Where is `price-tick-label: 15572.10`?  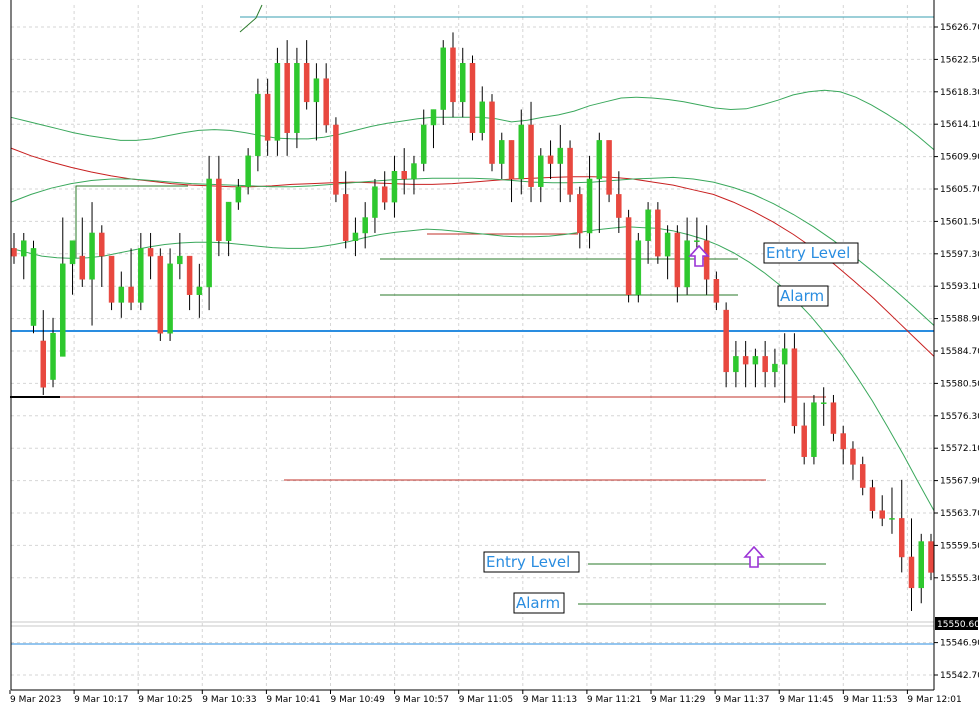 price-tick-label: 15572.10 is located at coordinates (959, 449).